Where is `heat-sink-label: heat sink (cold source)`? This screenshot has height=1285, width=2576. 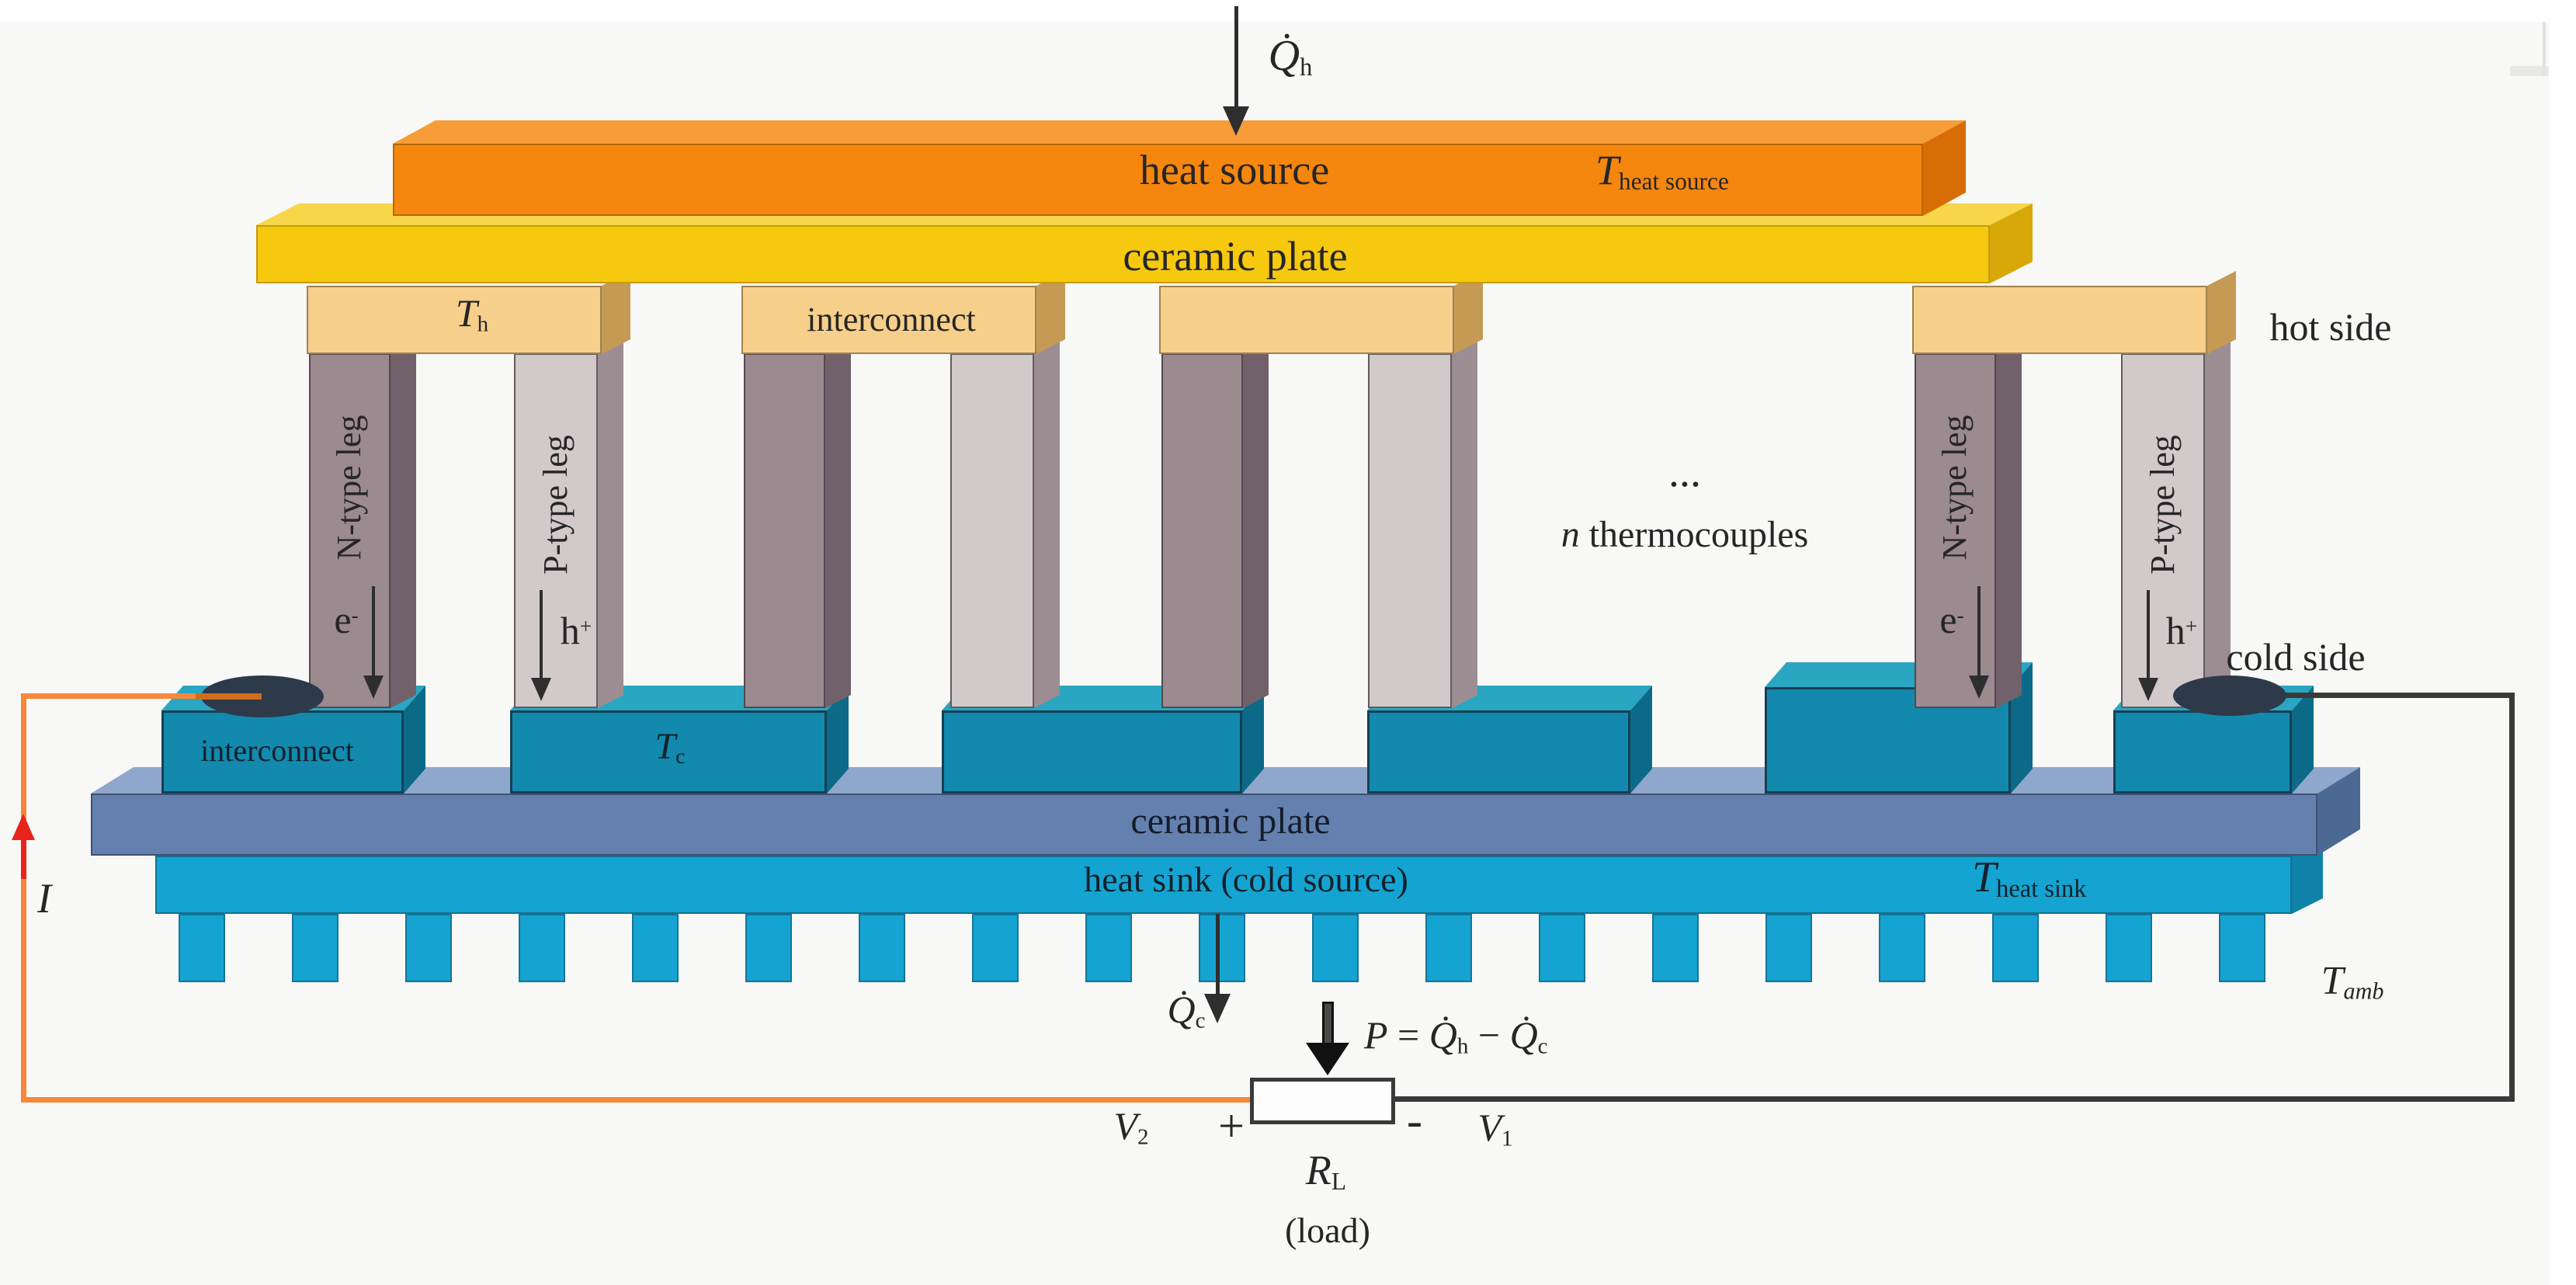 heat-sink-label: heat sink (cold source) is located at coordinates (1246, 880).